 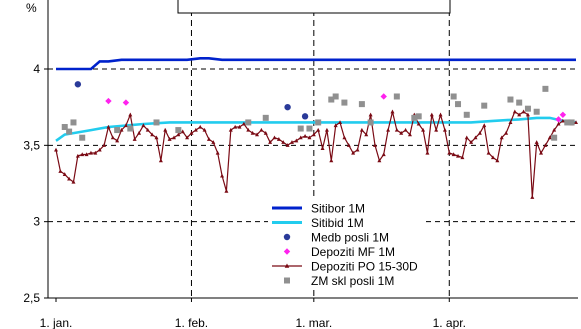 I want to click on legend-label: Medb posli 1M, so click(x=350, y=238).